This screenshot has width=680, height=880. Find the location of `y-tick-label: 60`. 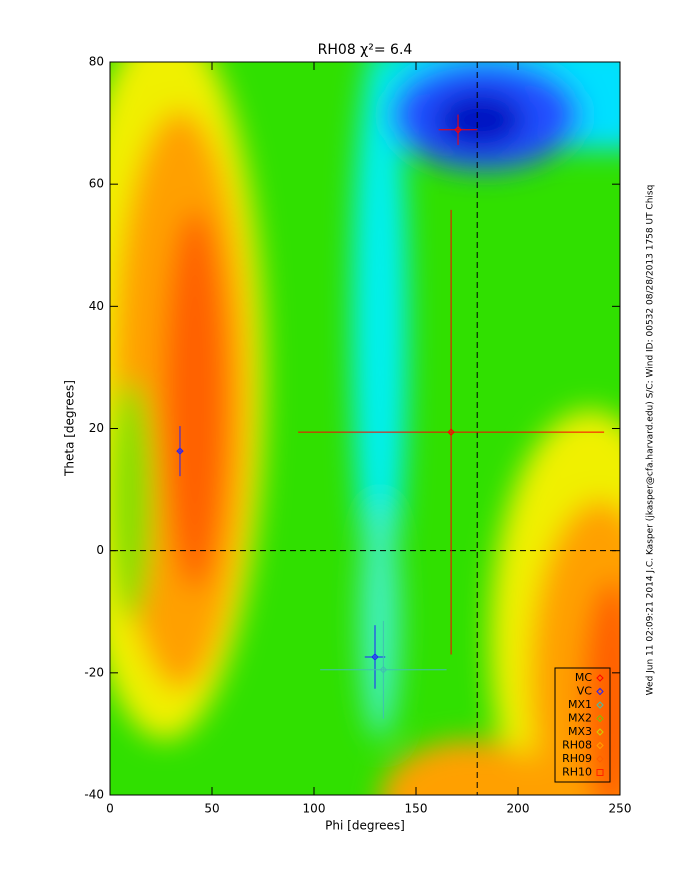

y-tick-label: 60 is located at coordinates (96, 184).